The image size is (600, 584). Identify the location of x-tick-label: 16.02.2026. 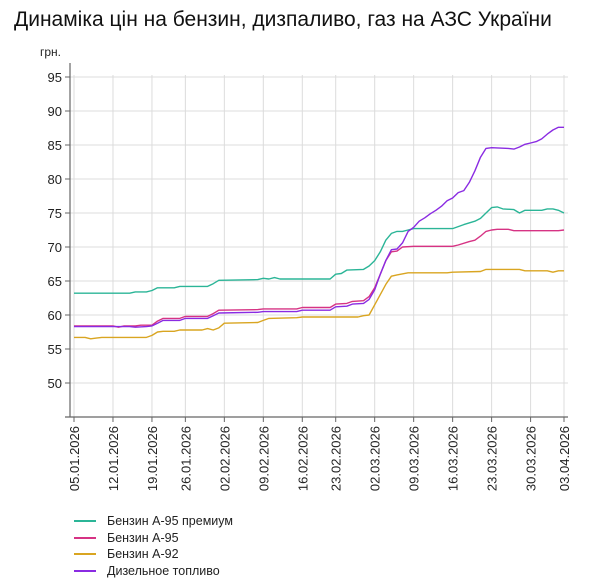
(302, 458).